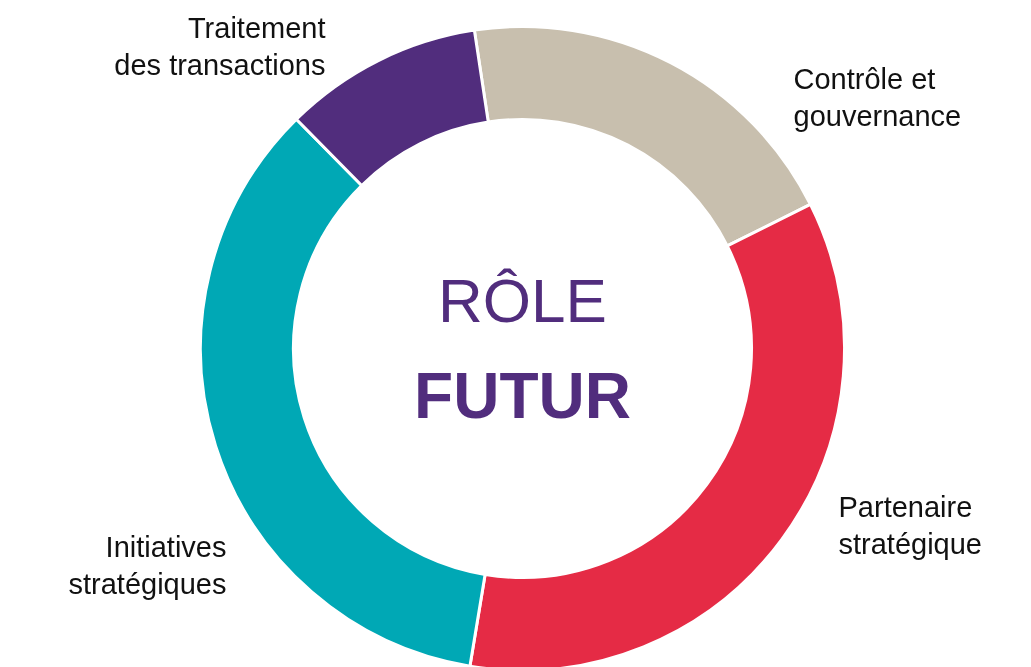 The image size is (1031, 667). What do you see at coordinates (877, 97) in the screenshot?
I see `slice-label: Contrôle et gouvernance` at bounding box center [877, 97].